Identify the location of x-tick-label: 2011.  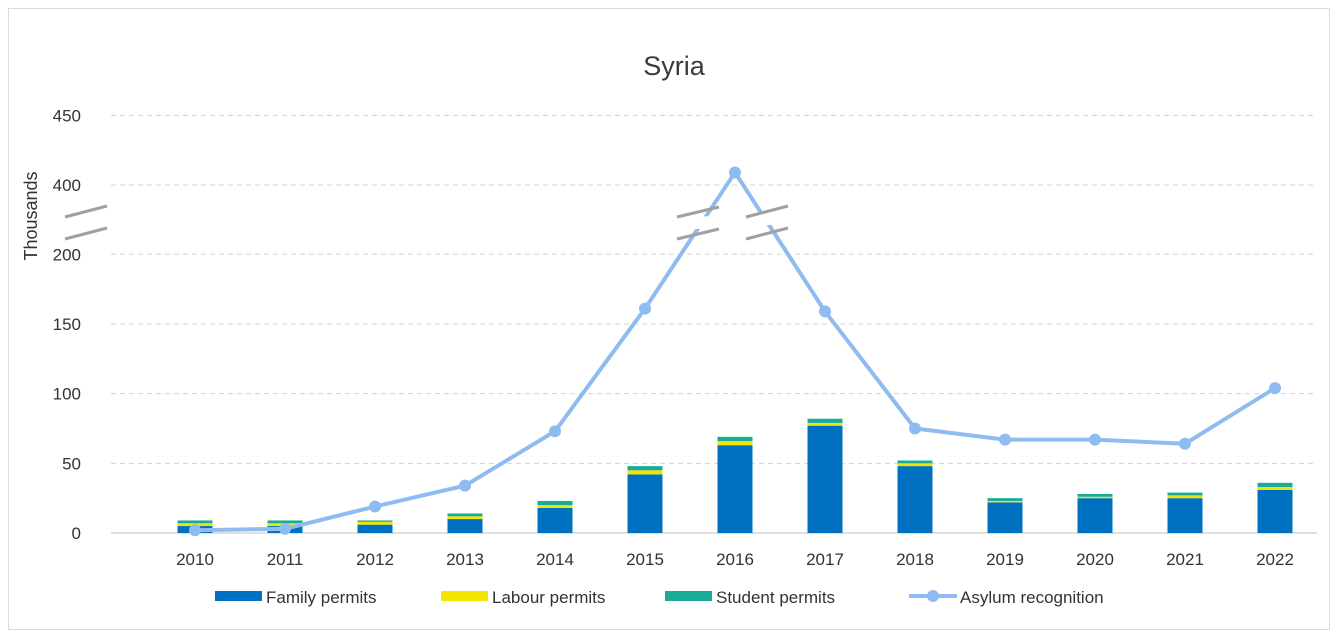
(285, 559).